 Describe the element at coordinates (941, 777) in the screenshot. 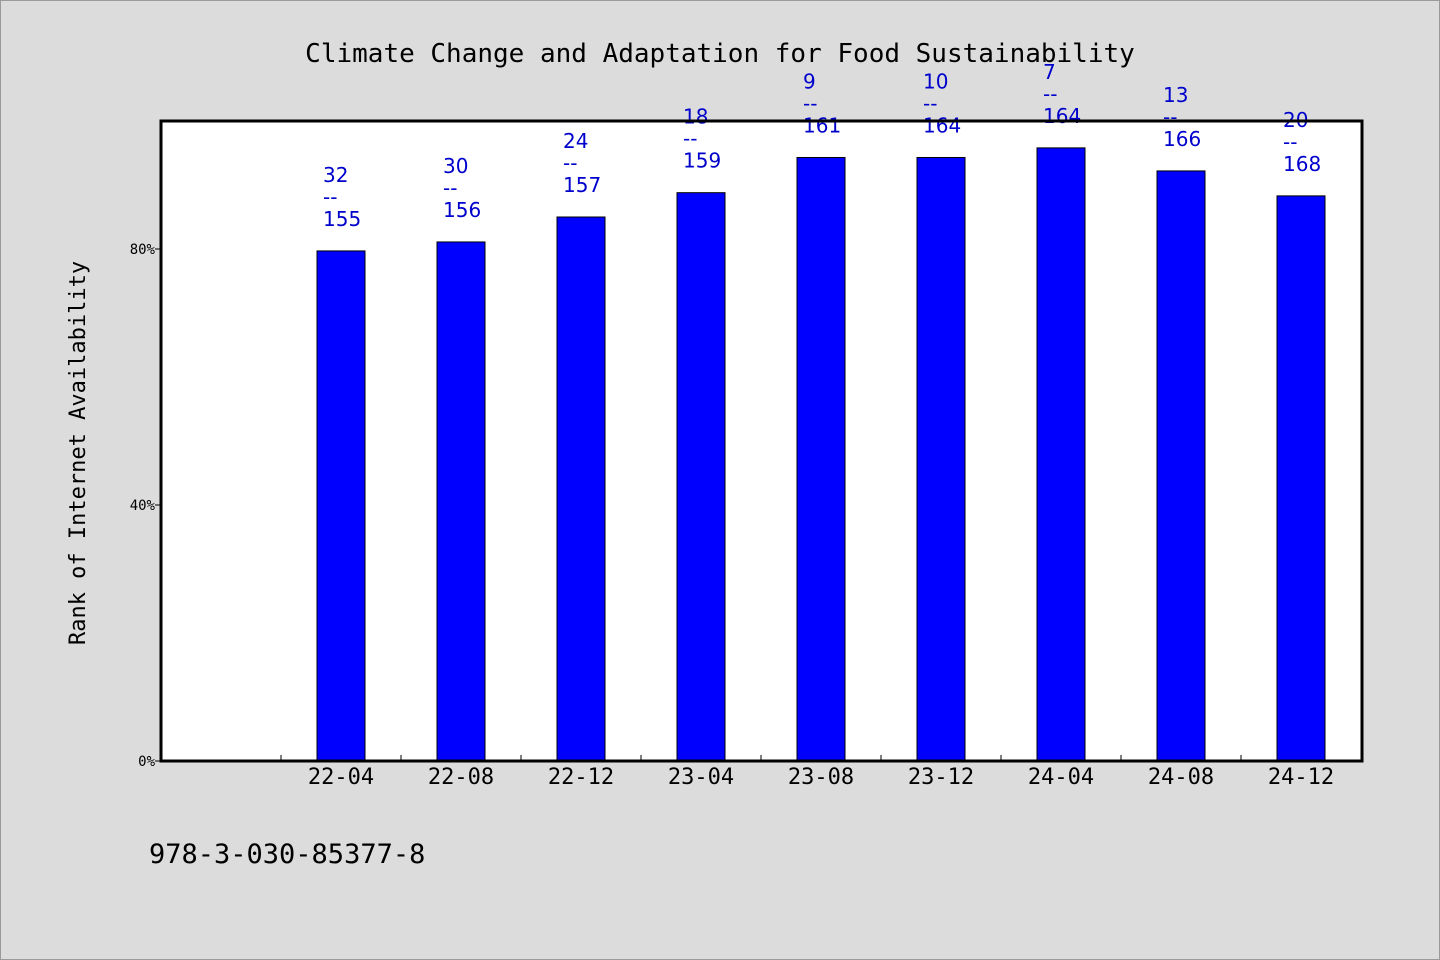

I see `x-tick-label: 23-12` at that location.